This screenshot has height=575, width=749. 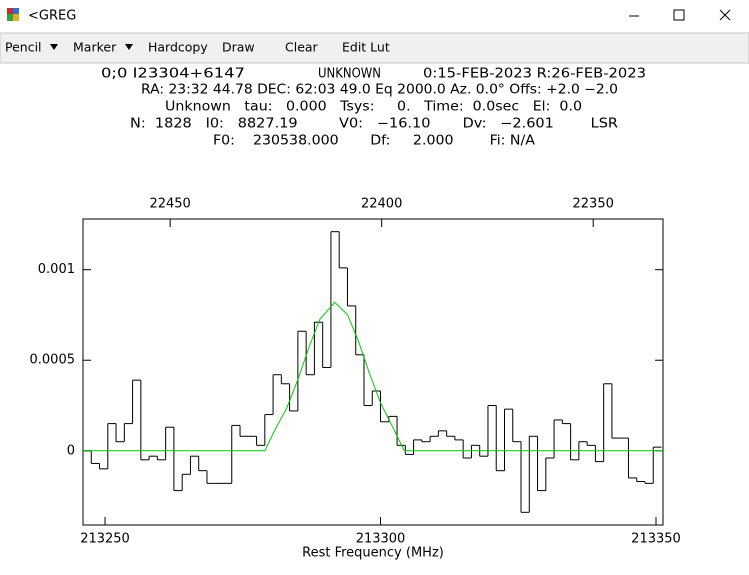 What do you see at coordinates (381, 204) in the screenshot?
I see `x2-tick-label: 22400` at bounding box center [381, 204].